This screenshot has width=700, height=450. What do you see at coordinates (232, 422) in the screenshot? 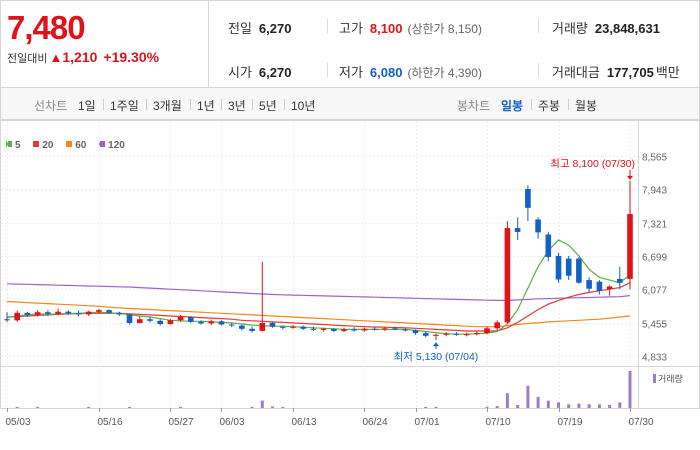
I see `x-tick-label: 06/03` at bounding box center [232, 422].